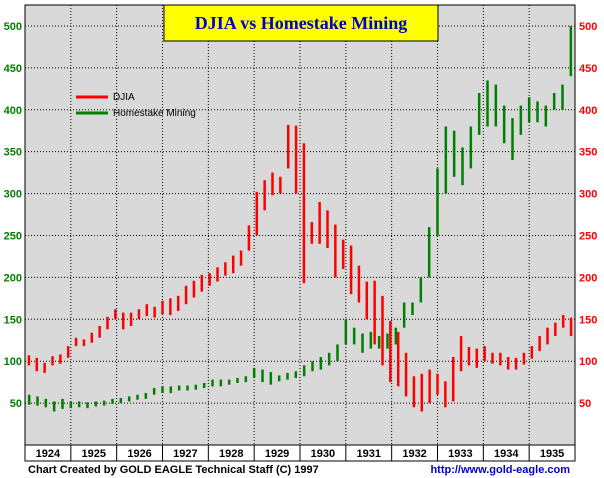 The image size is (604, 478). I want to click on y-tick-label-right: 300, so click(588, 195).